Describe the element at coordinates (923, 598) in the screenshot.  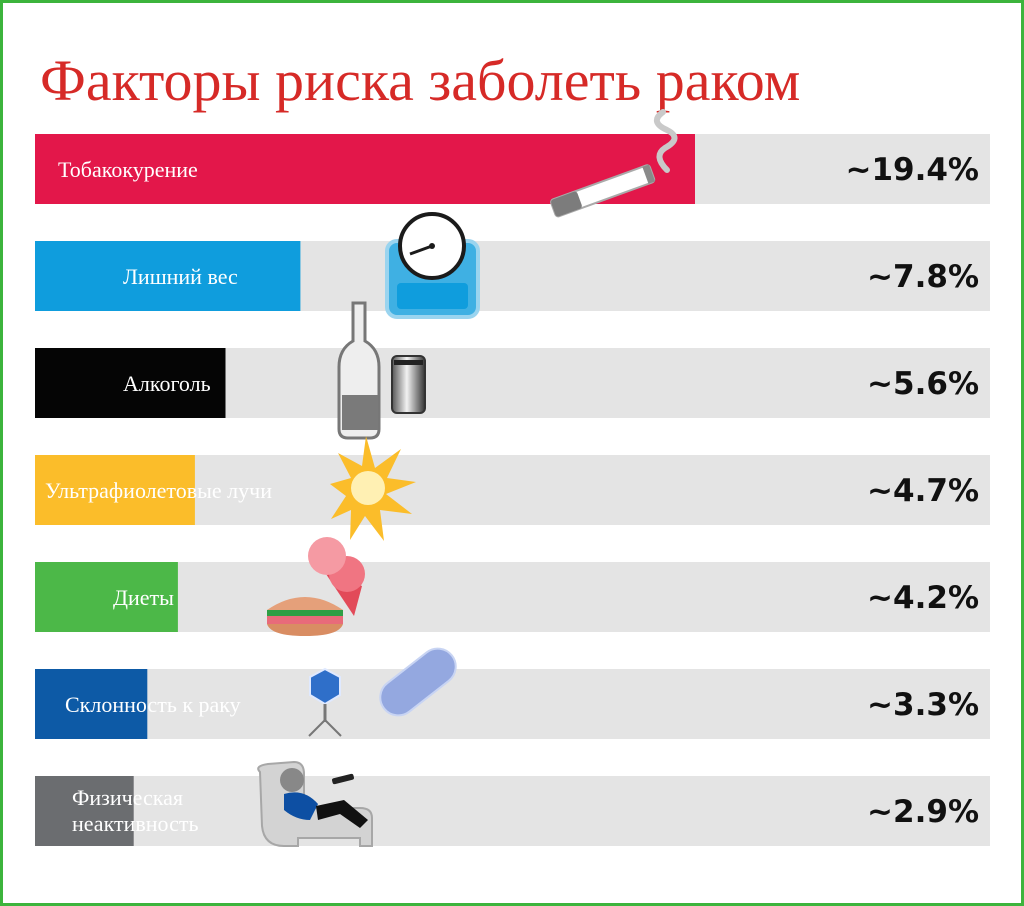
I see `value-label: ~4.2%` at that location.